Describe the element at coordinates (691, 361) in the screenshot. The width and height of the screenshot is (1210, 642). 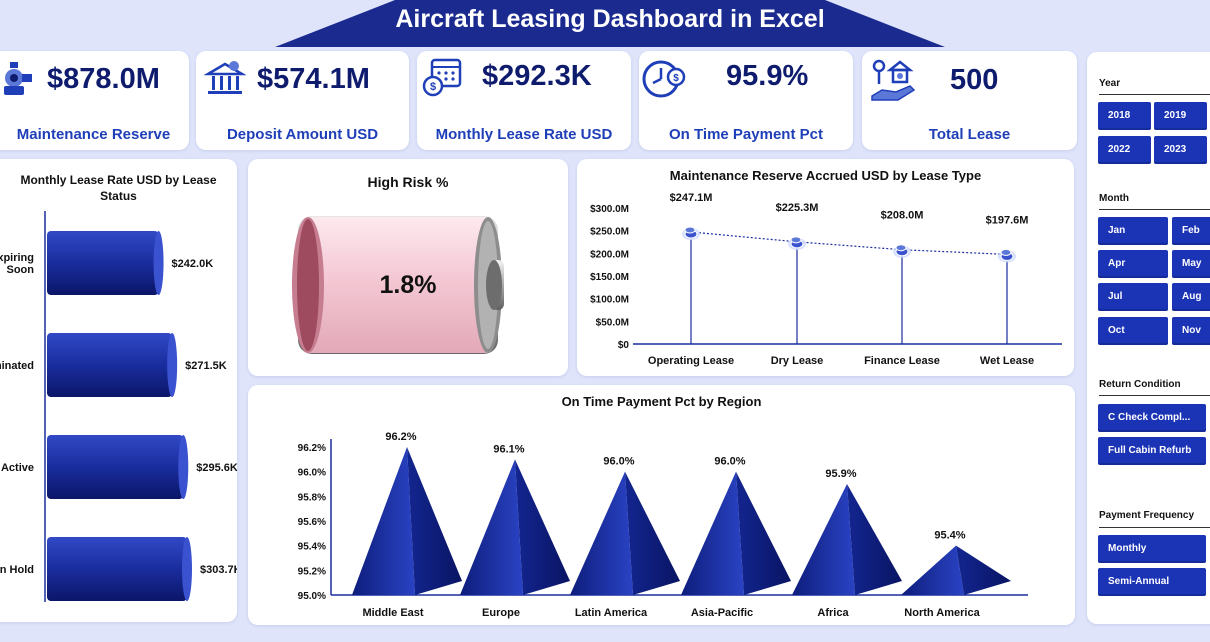
I see `x-category-label: Operating Lease` at that location.